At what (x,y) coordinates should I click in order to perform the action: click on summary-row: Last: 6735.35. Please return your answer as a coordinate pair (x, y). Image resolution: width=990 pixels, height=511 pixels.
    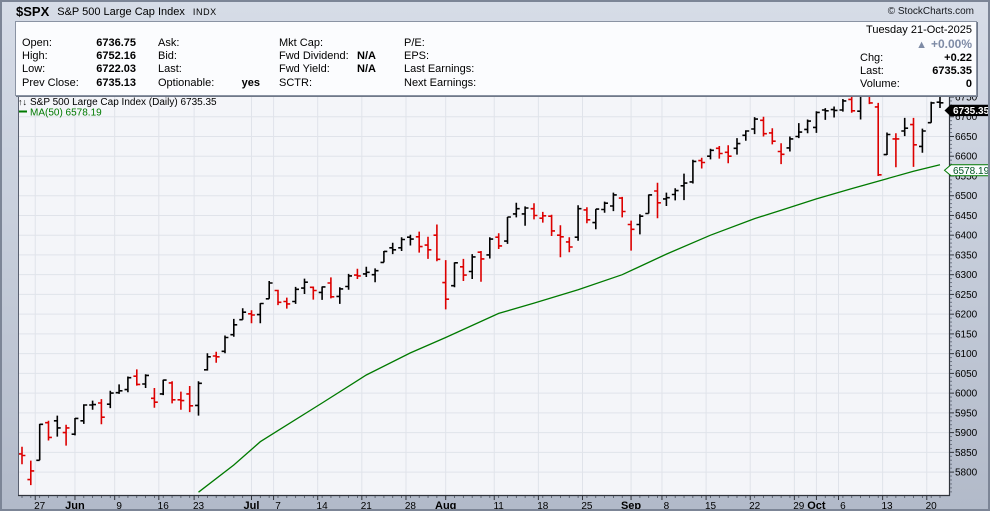
    Looking at the image, I should click on (916, 70).